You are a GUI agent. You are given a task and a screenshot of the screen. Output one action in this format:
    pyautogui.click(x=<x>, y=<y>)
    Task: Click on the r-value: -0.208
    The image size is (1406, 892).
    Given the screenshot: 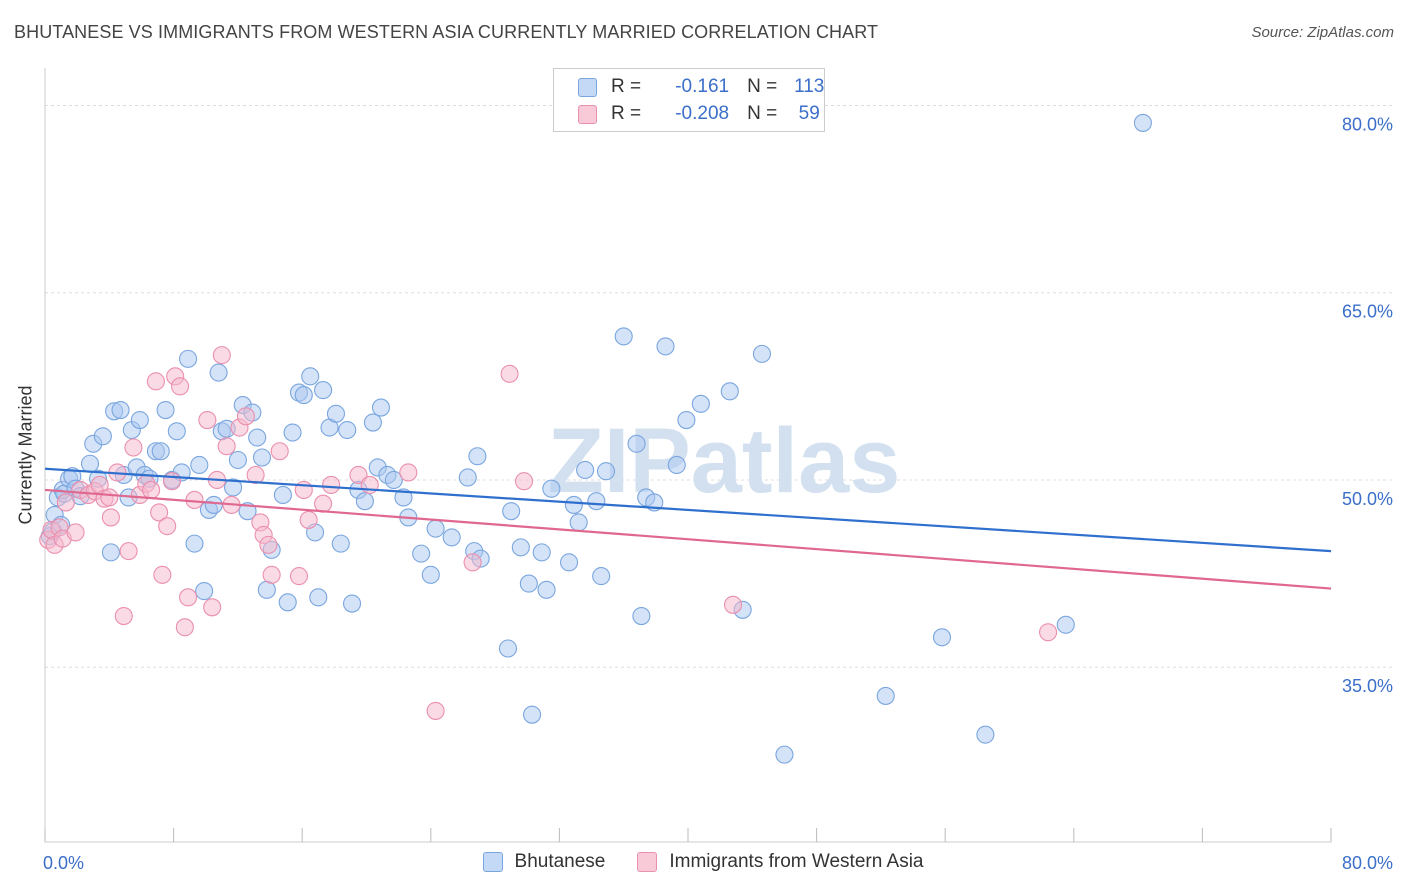 What is the action you would take?
    pyautogui.click(x=702, y=113)
    